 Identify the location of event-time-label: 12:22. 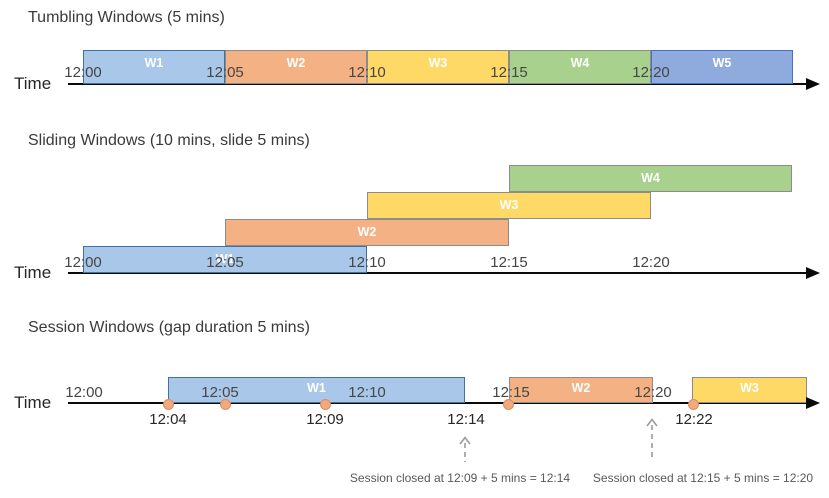
(694, 419).